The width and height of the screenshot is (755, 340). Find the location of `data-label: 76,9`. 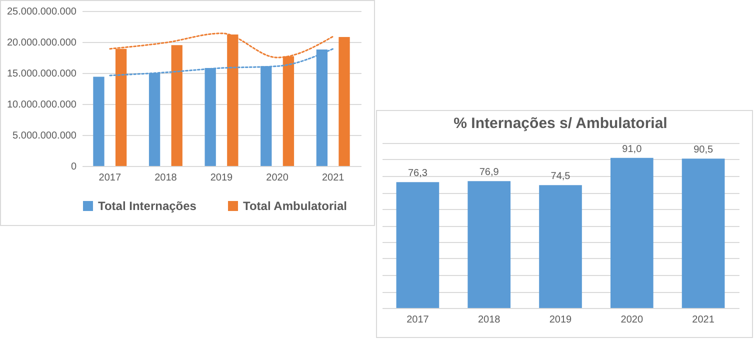

data-label: 76,9 is located at coordinates (489, 172).